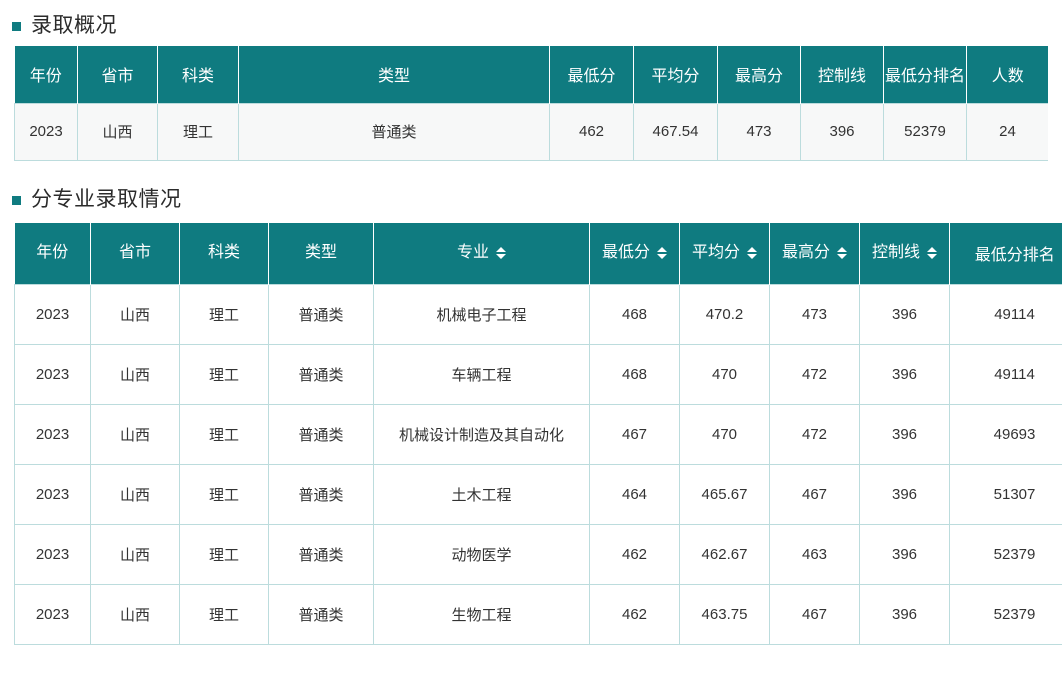 The height and width of the screenshot is (697, 1062). I want to click on major-header-row: 年份 省市 科类 类型 专业, so click(538, 253).